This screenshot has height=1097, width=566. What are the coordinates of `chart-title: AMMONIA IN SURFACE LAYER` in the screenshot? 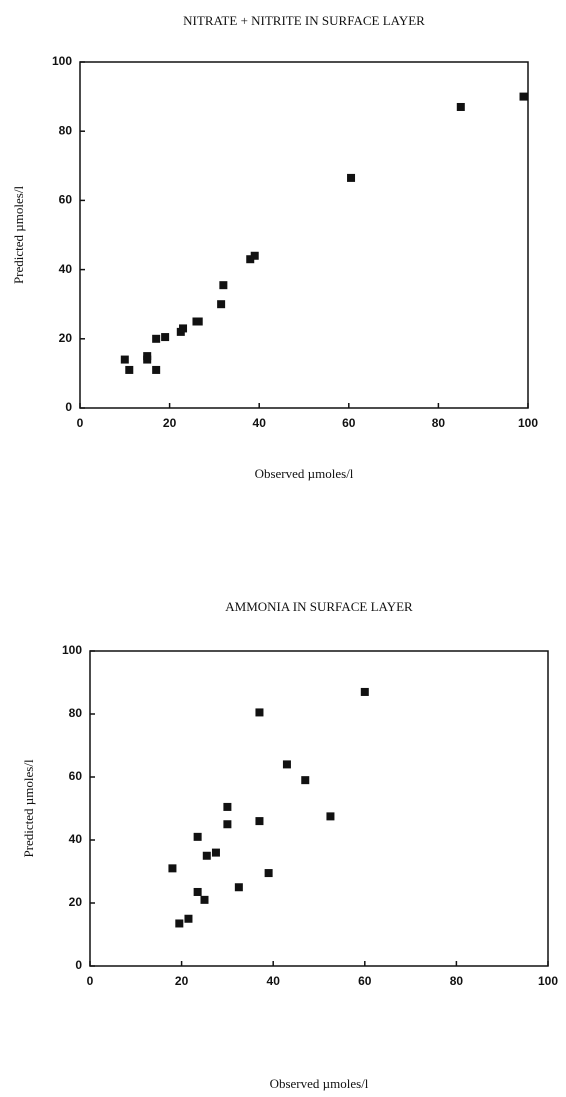 It's located at (319, 606).